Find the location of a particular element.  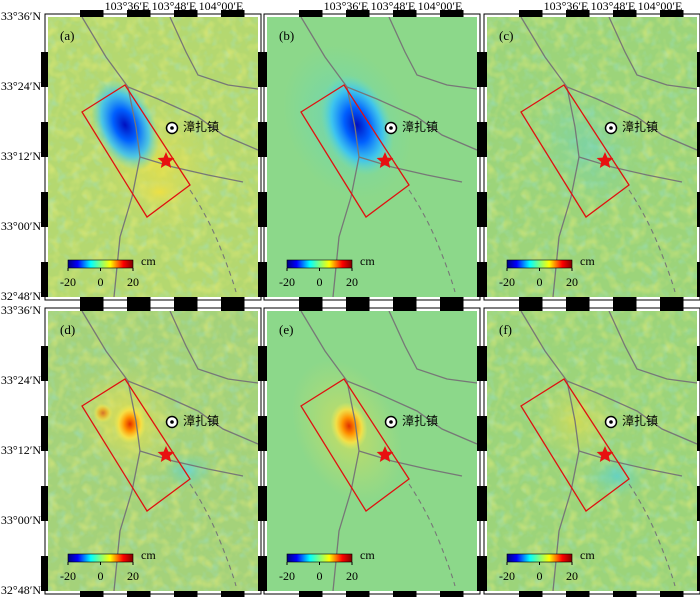

panel-label: (f) is located at coordinates (505, 329).